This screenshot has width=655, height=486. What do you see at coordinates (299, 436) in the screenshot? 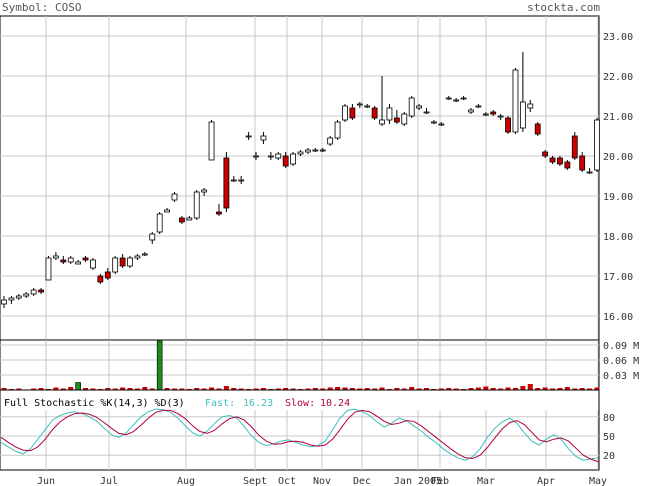
I see `stochastic-line-slow` at bounding box center [299, 436].